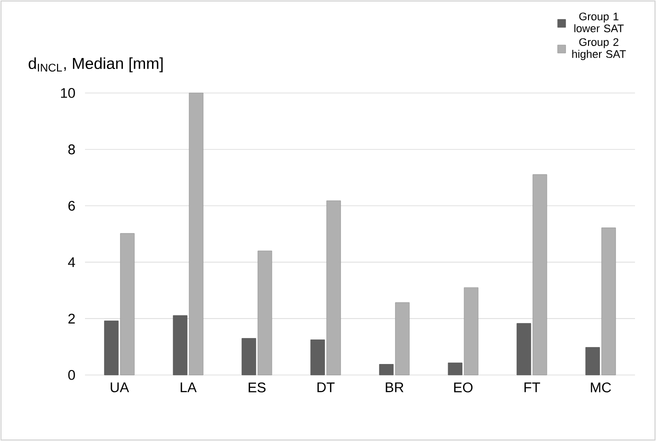 Image resolution: width=656 pixels, height=441 pixels. What do you see at coordinates (71, 205) in the screenshot?
I see `y-tick-label: 6` at bounding box center [71, 205].